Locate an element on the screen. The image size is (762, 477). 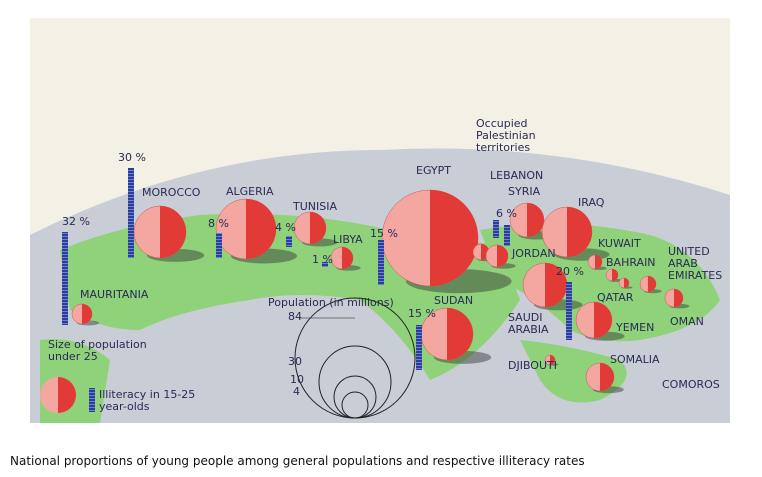
country-label: LIBYA is located at coordinates (348, 239).